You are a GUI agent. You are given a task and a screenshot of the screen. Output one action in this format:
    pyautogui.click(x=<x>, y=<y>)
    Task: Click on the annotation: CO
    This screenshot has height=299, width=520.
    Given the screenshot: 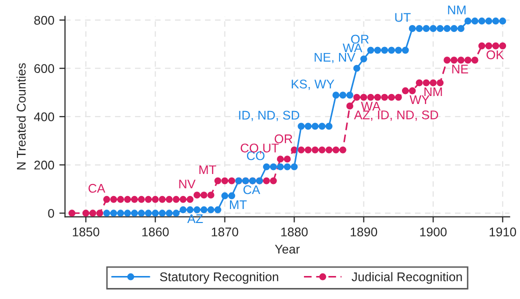 What is the action you would take?
    pyautogui.click(x=255, y=155)
    